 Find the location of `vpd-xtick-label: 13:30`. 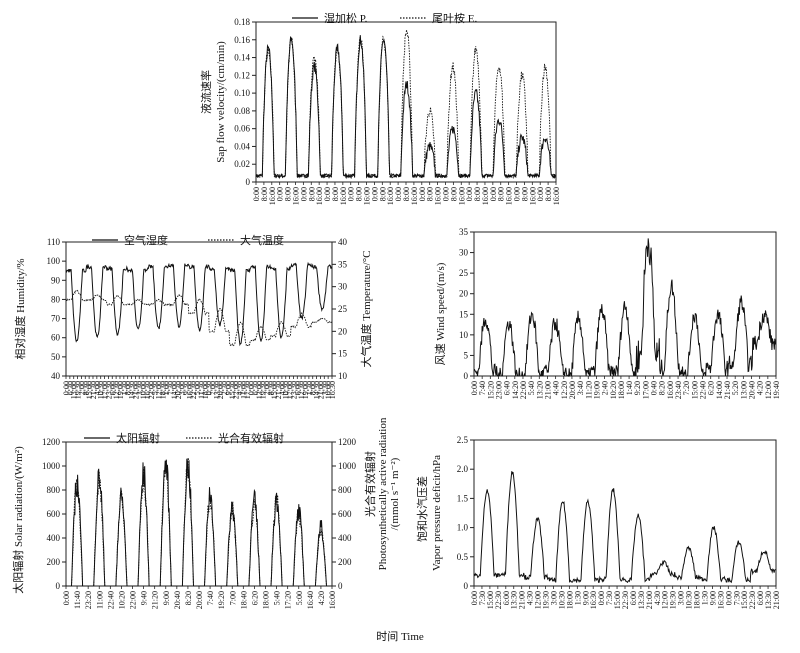

vpd-xtick-label: 13:30 is located at coordinates (514, 600).